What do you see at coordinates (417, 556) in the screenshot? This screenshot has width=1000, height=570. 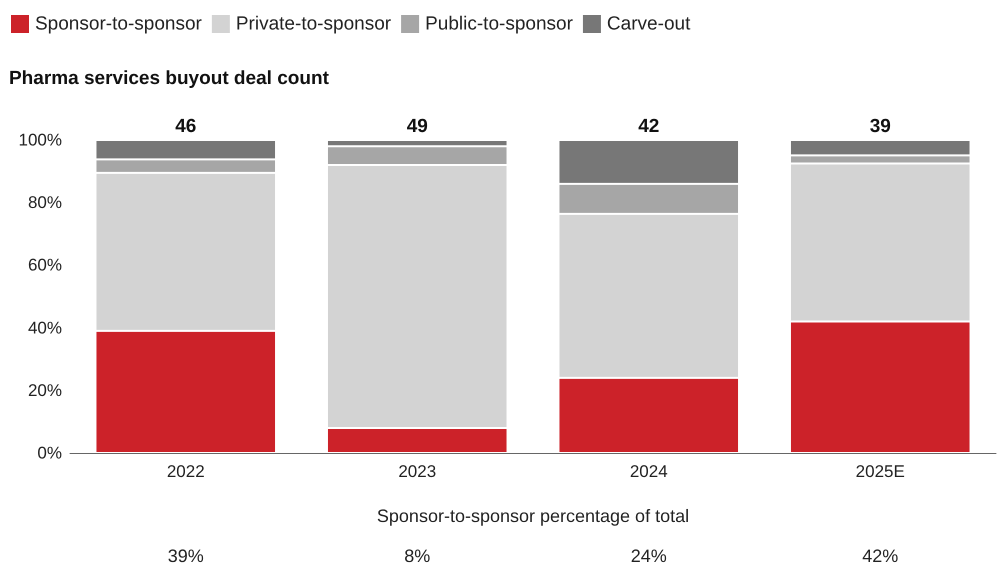 I see `text: 8%` at bounding box center [417, 556].